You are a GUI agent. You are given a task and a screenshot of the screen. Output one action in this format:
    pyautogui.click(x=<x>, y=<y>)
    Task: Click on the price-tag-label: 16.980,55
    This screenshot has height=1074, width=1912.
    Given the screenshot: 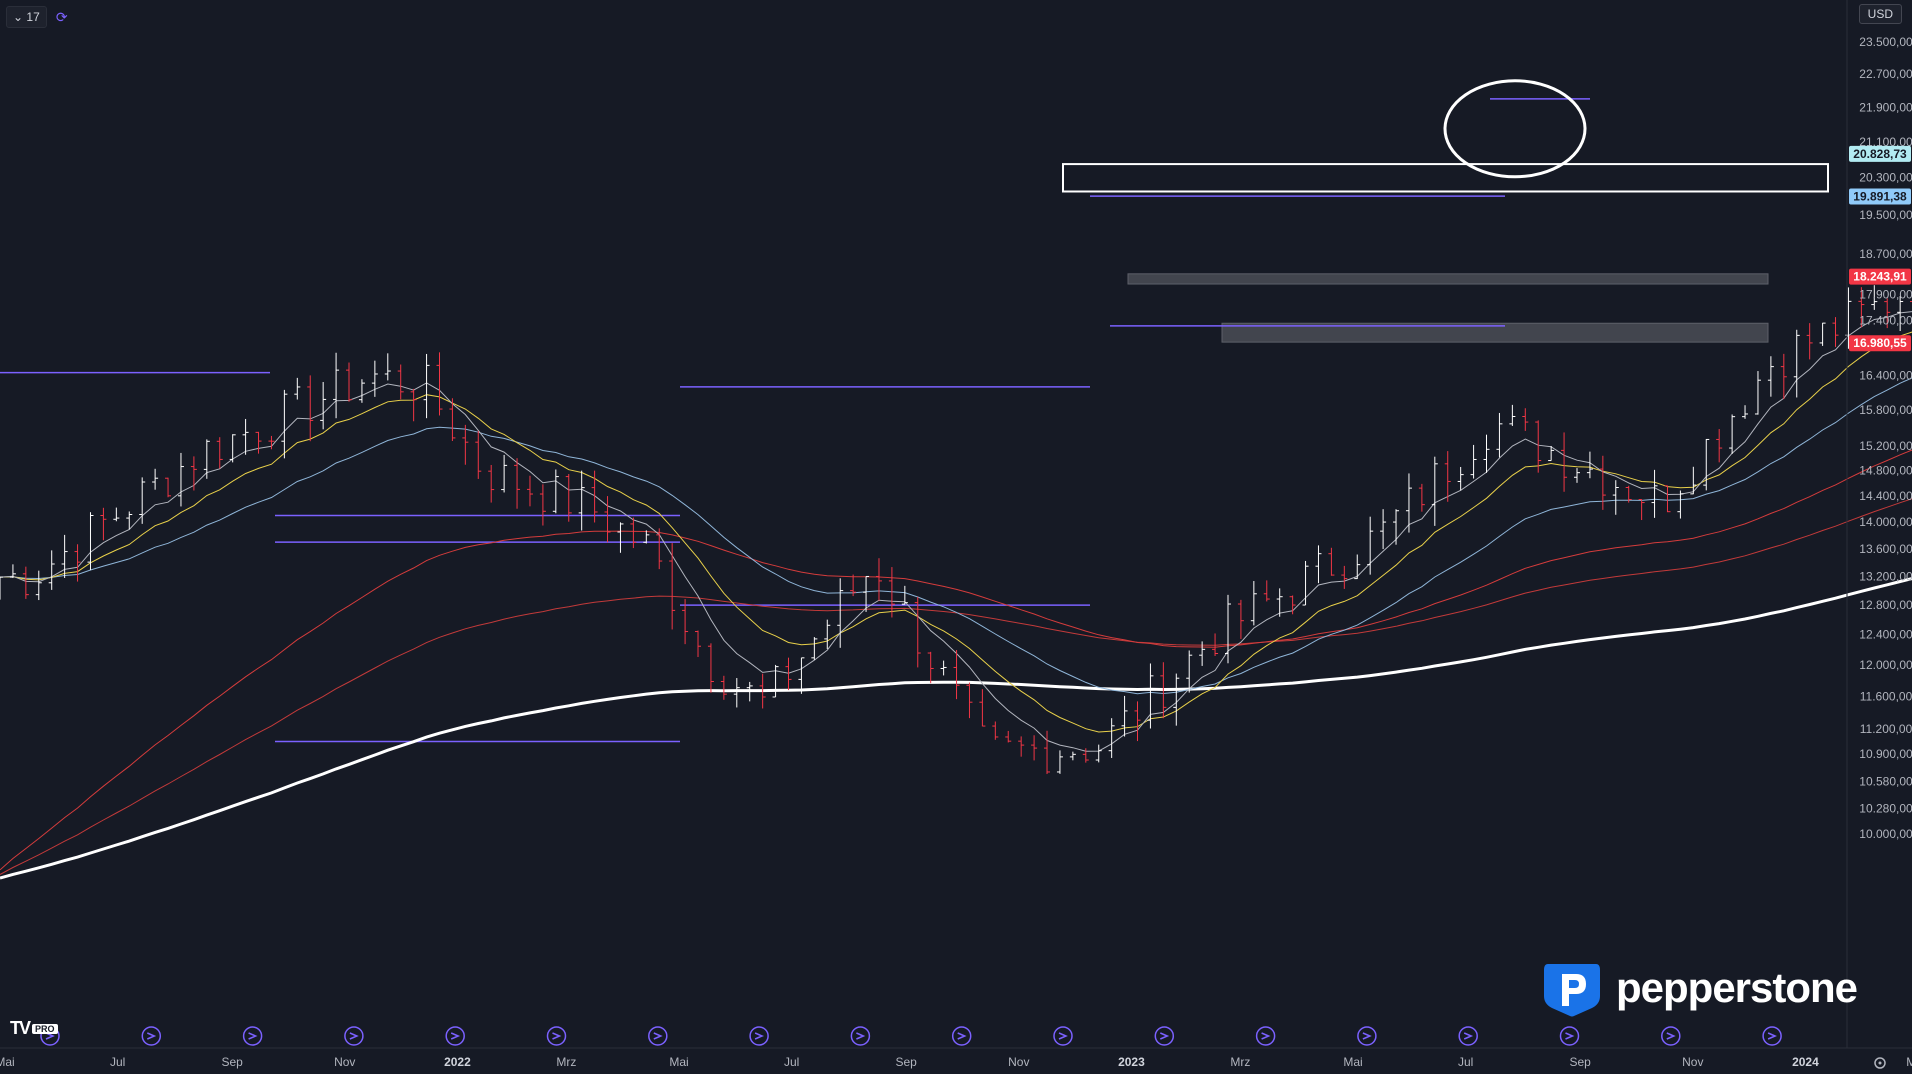 What is the action you would take?
    pyautogui.click(x=1880, y=343)
    